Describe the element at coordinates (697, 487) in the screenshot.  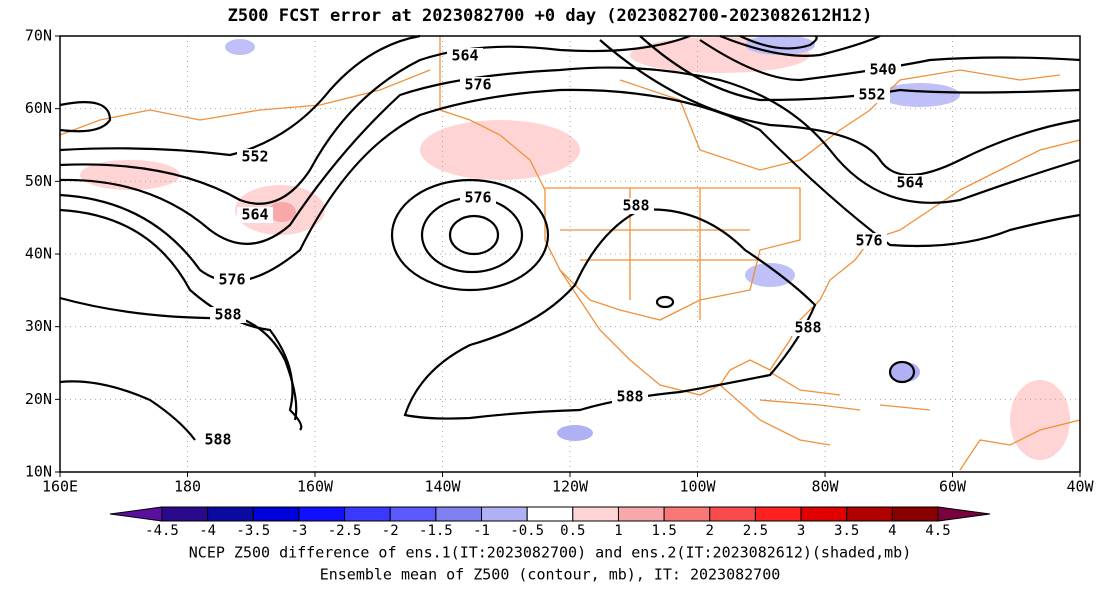
I see `x-tick-label: 100W` at that location.